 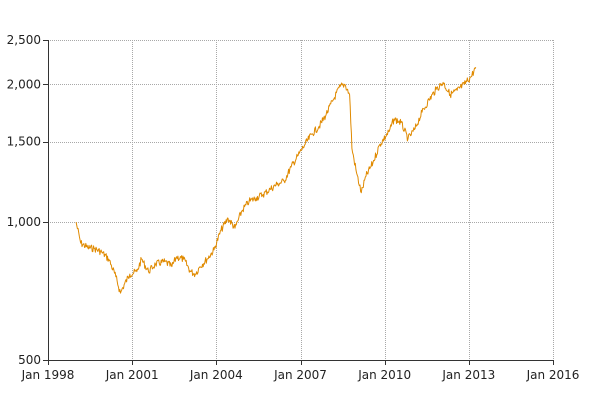 What do you see at coordinates (48, 375) in the screenshot?
I see `x-tick-label: Jan 1998` at bounding box center [48, 375].